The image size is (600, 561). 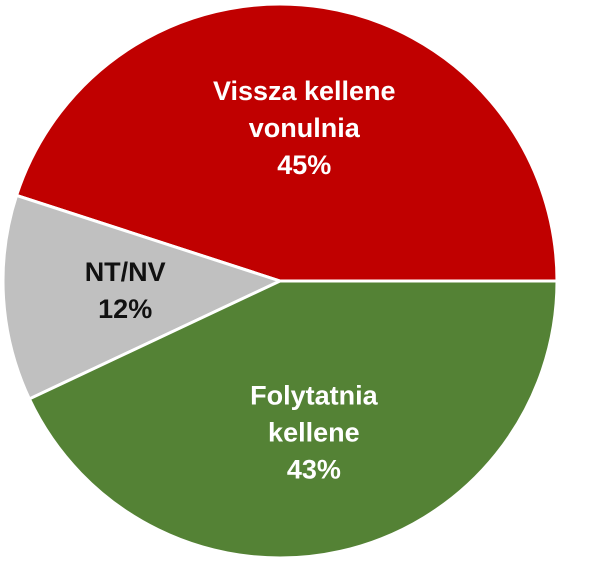 I want to click on slice-category-label: kellene, so click(x=314, y=432).